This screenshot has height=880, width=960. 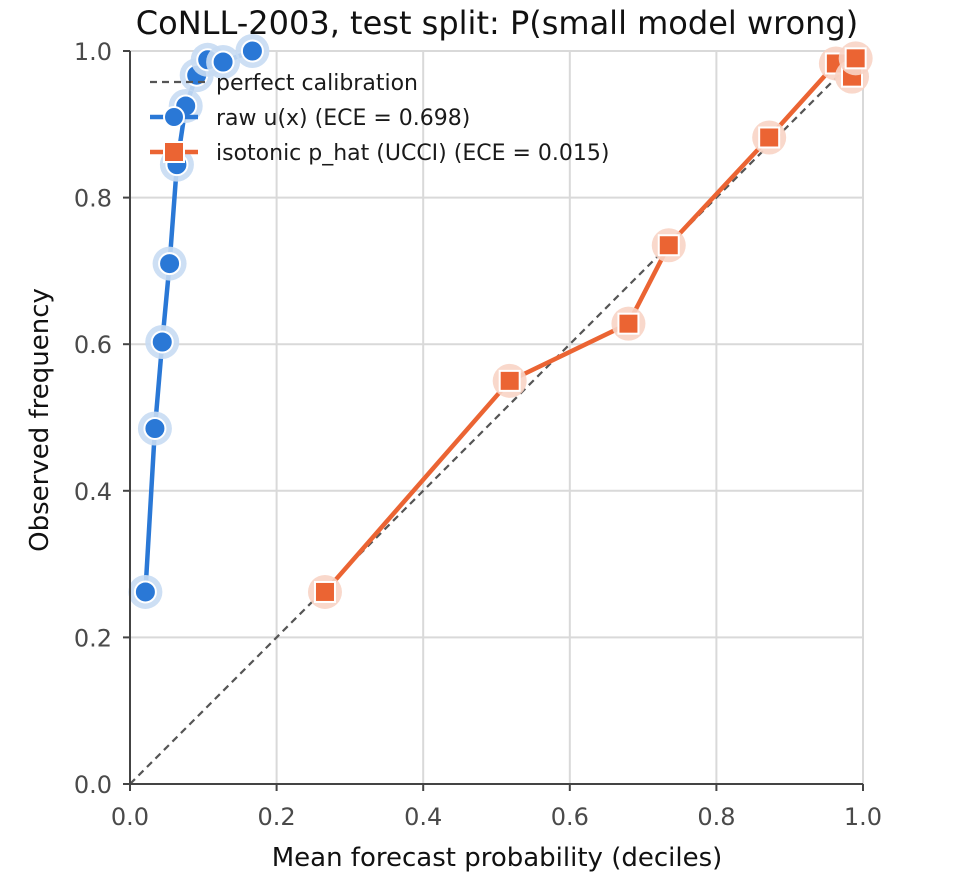 What do you see at coordinates (40, 420) in the screenshot?
I see `y-axis-label: Observed frequency` at bounding box center [40, 420].